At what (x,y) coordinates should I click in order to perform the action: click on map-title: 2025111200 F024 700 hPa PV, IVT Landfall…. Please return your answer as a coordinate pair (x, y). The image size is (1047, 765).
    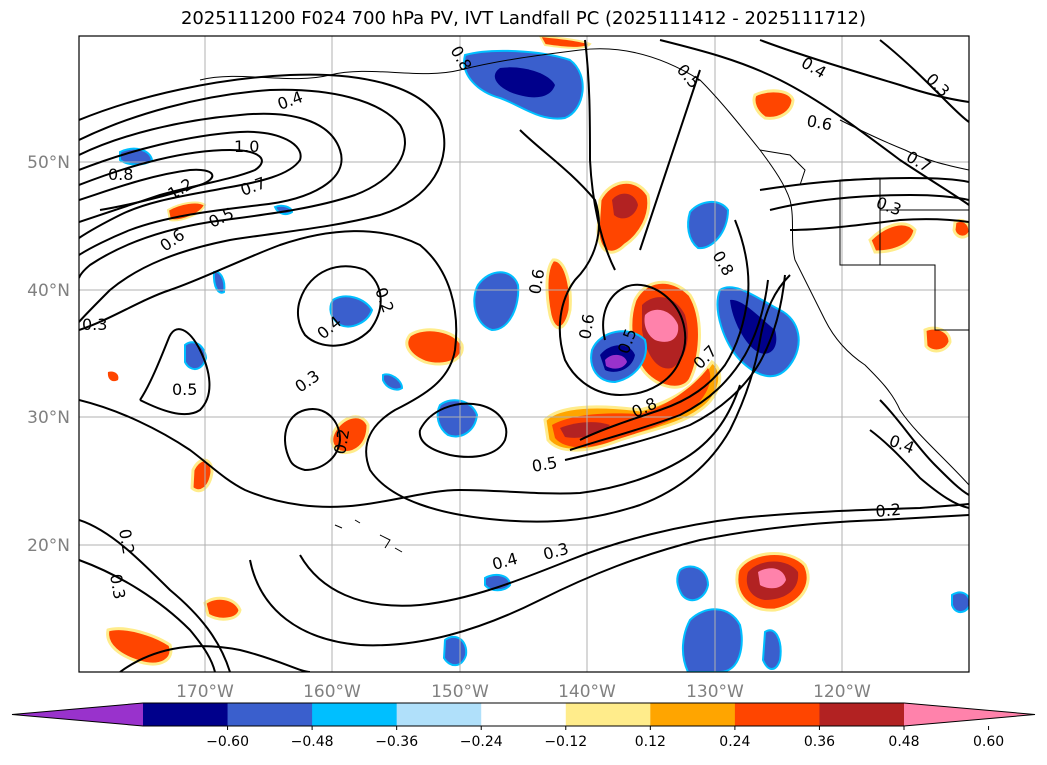
    Looking at the image, I should click on (523, 18).